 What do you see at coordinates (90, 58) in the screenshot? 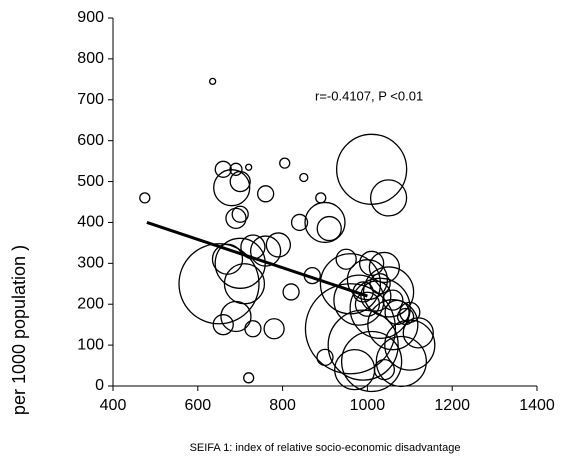
I see `y-tick-label: 800` at bounding box center [90, 58].